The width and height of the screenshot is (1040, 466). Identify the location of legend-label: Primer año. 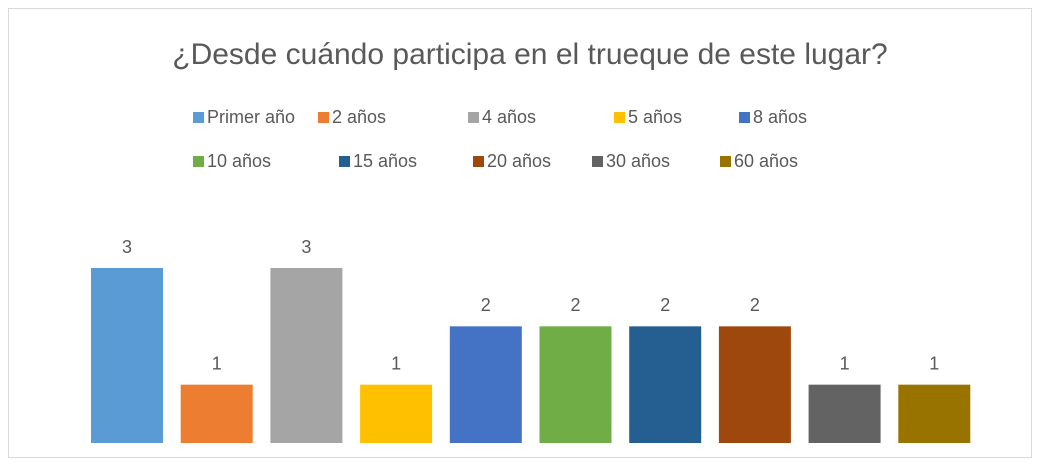
(251, 117).